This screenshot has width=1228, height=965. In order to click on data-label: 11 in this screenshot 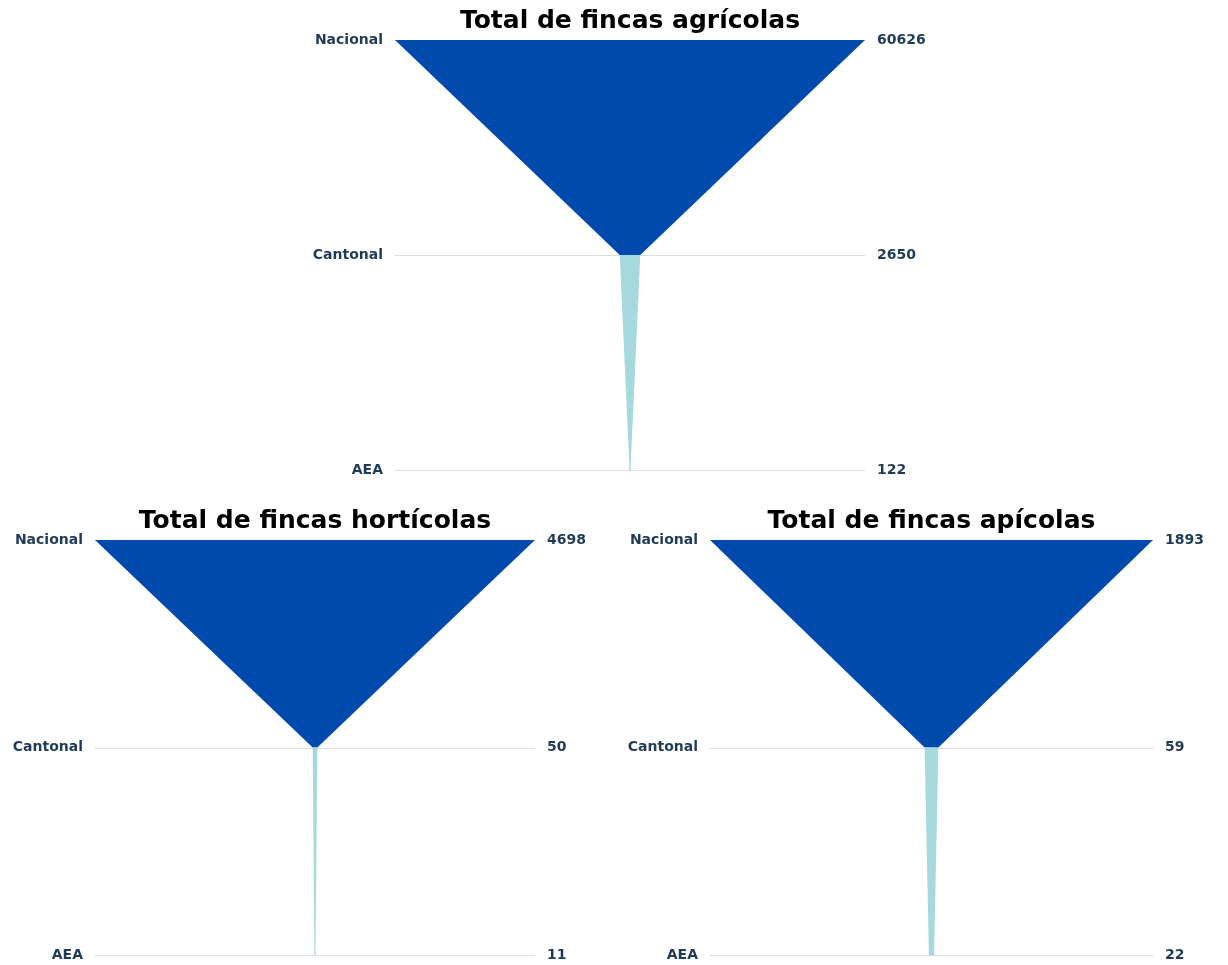, I will do `click(557, 953)`.